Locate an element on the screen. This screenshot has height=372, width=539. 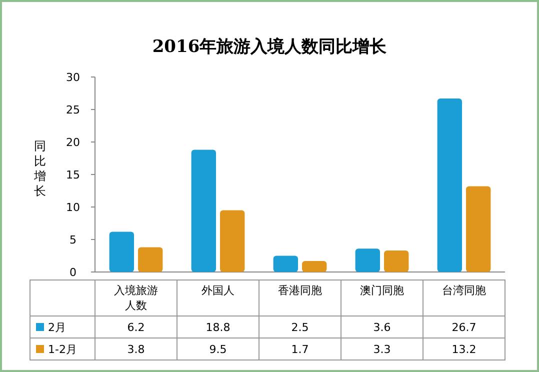
y-axis-title: 同比增长 is located at coordinates (39, 168).